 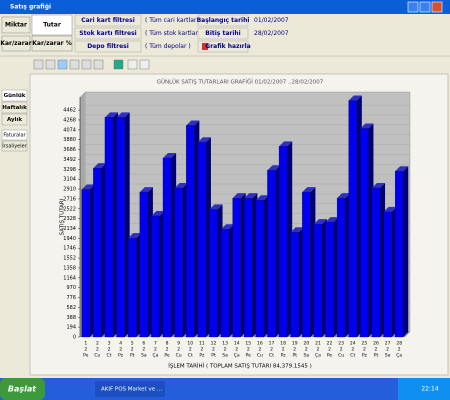 I want to click on period-label: Aylık, so click(x=14, y=120).